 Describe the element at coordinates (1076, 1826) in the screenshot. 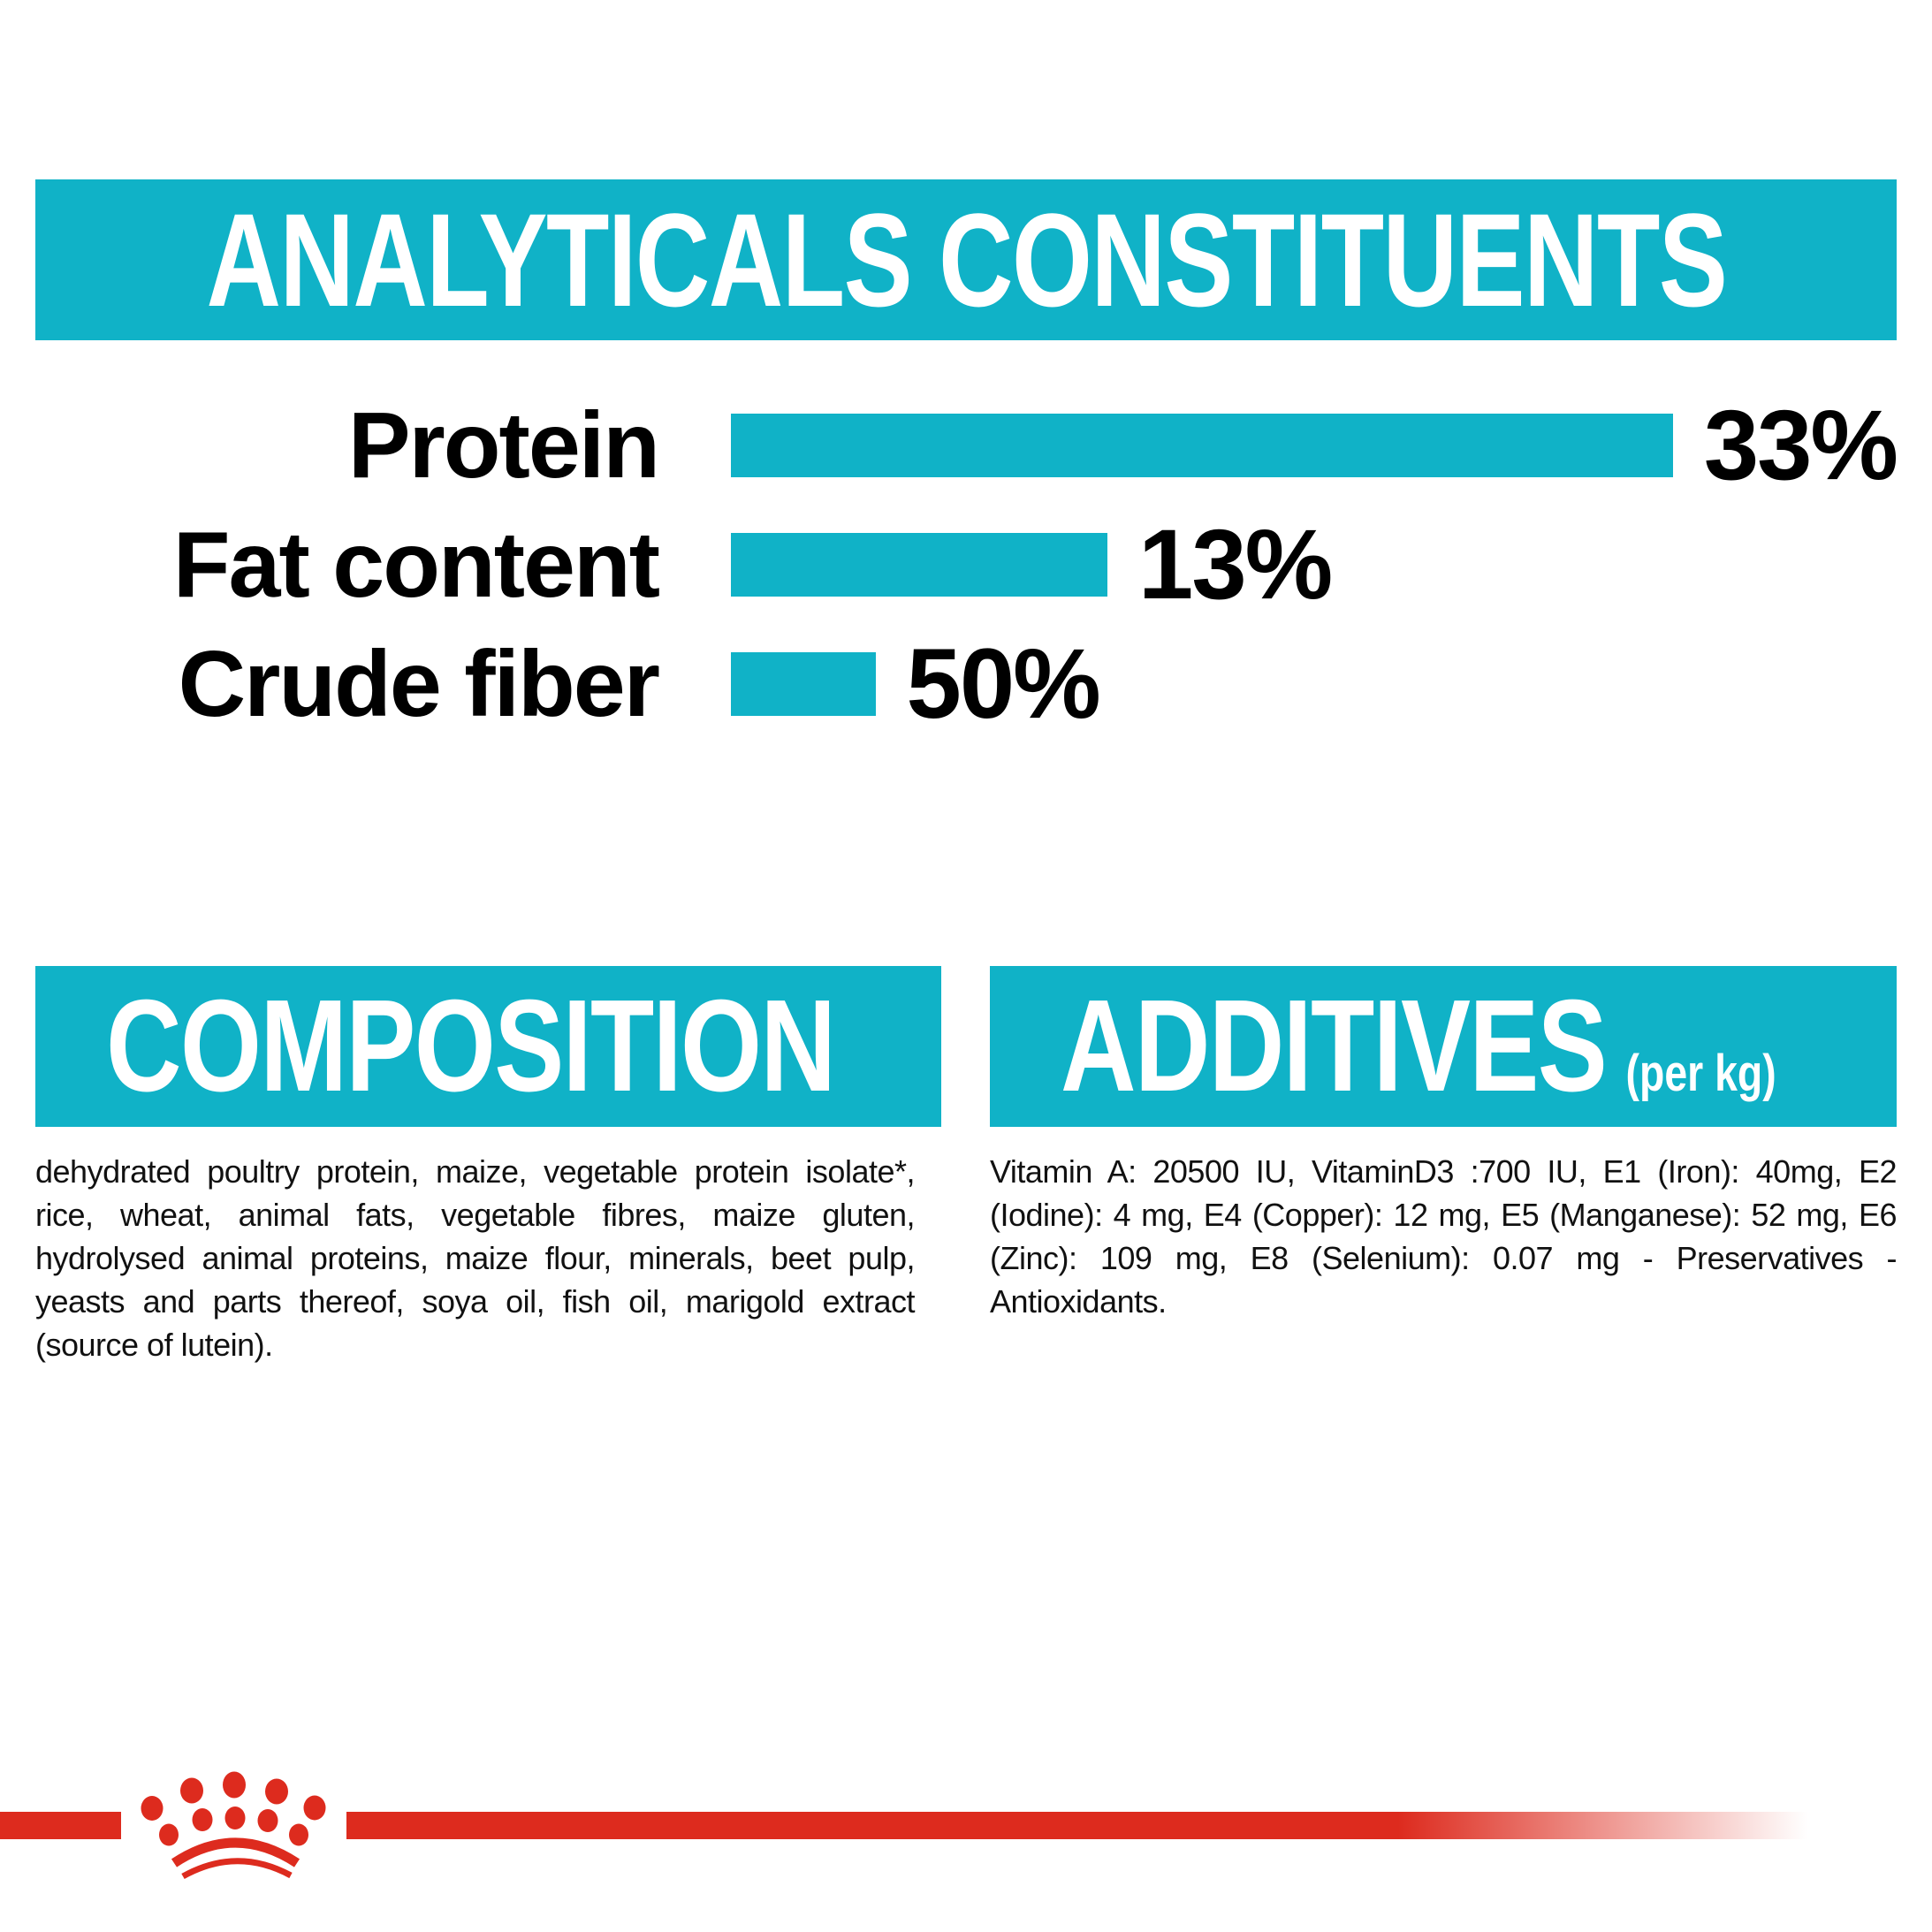

I see `red-ribbon-right` at that location.